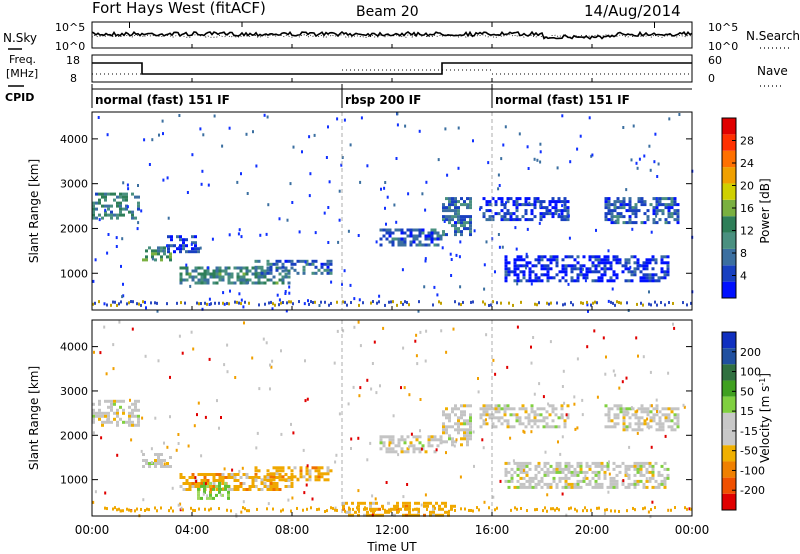 Image resolution: width=800 pixels, height=554 pixels. What do you see at coordinates (74, 228) in the screenshot?
I see `y-tick-label-1: 2000` at bounding box center [74, 228].